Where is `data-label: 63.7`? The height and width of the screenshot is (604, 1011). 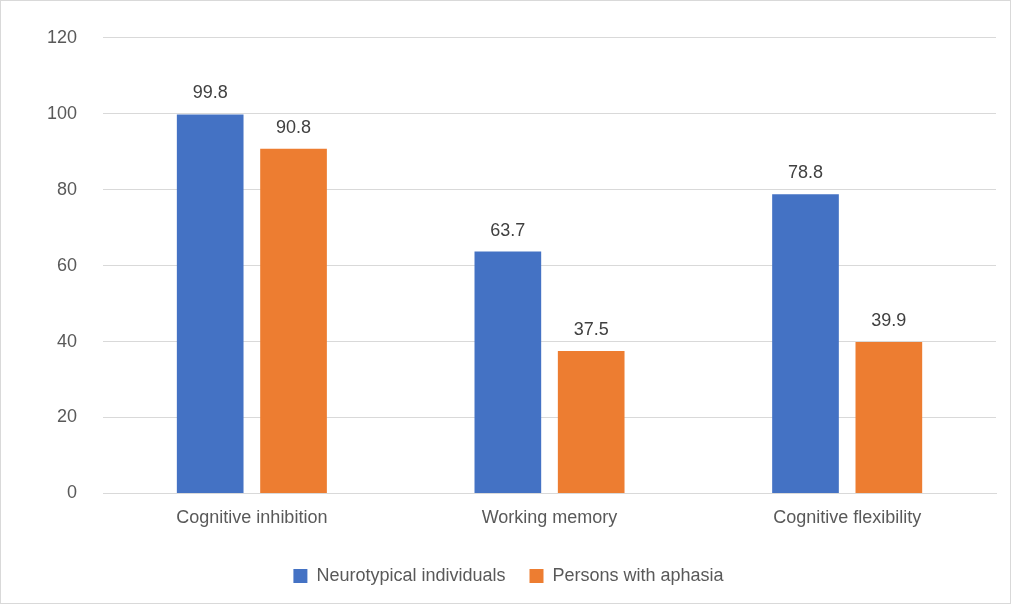
data-label: 63.7 is located at coordinates (508, 229).